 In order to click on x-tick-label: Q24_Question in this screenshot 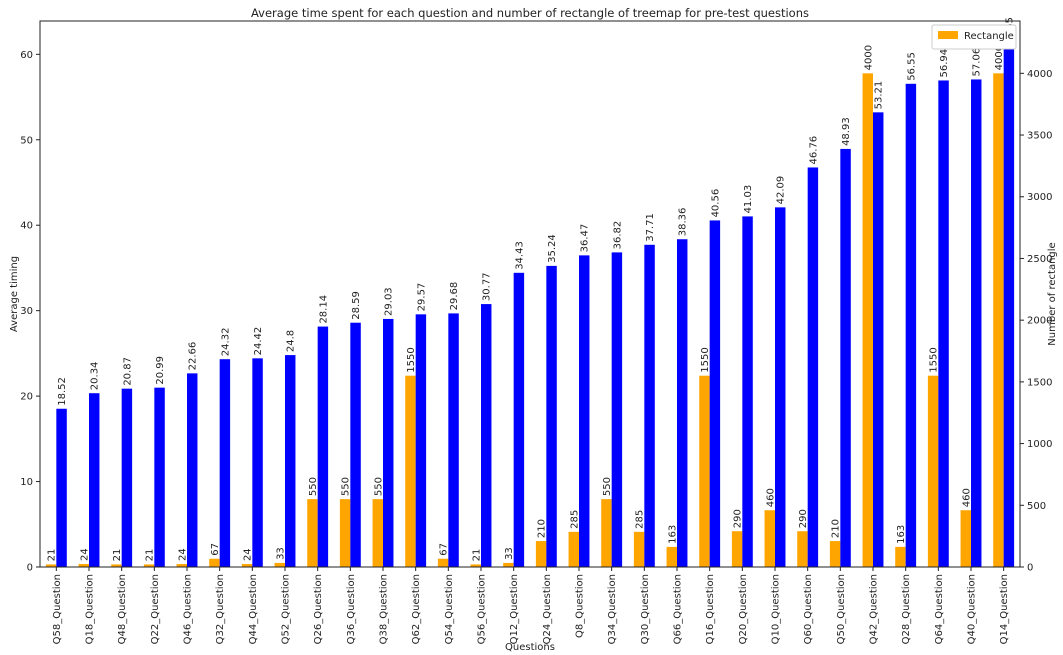, I will do `click(547, 609)`.